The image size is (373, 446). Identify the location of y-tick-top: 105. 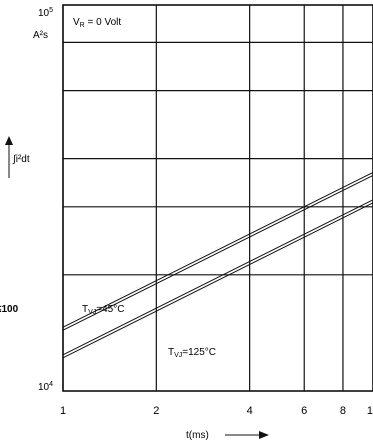
(45, 13).